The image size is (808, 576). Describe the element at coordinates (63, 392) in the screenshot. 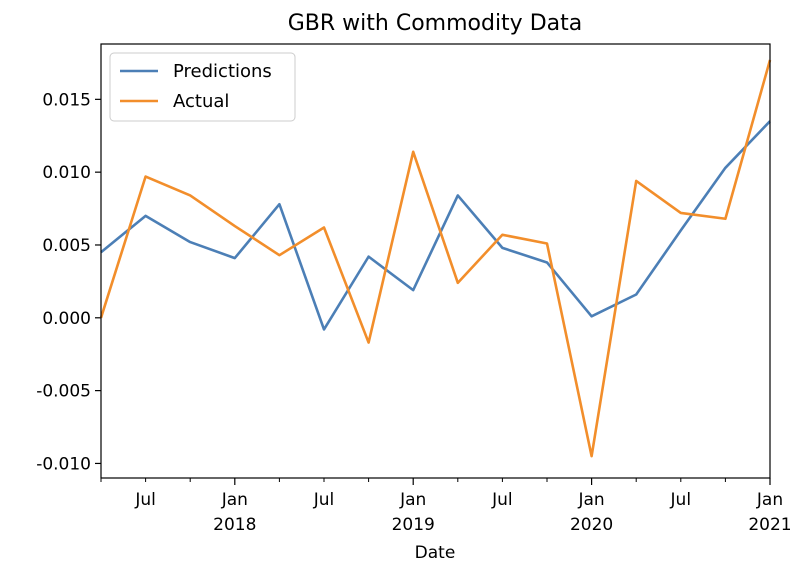

I see `y-tick-label: -0.005` at that location.